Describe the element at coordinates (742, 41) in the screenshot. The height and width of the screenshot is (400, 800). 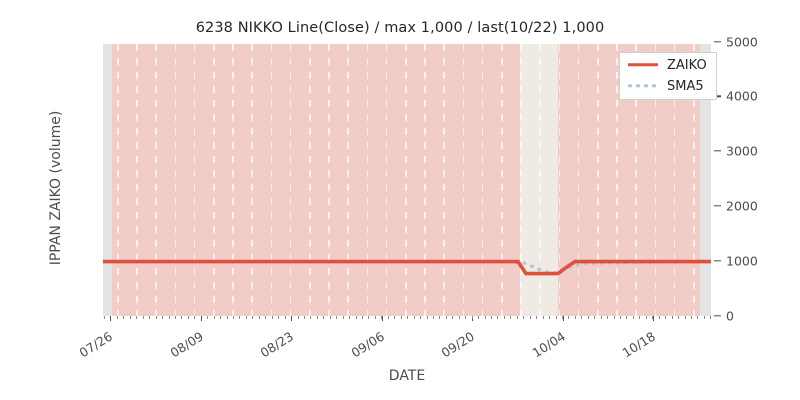
I see `y-tick-label: 5000` at that location.